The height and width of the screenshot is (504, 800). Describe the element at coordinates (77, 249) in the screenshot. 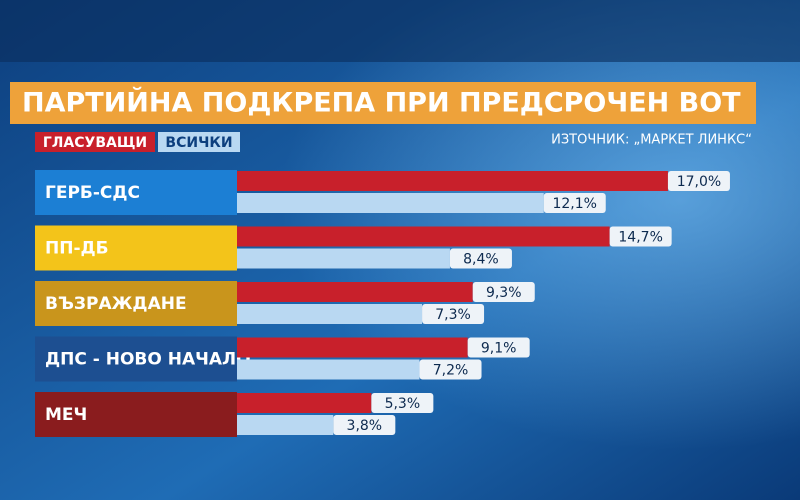

I see `category-label: ПП-ДБ` at that location.